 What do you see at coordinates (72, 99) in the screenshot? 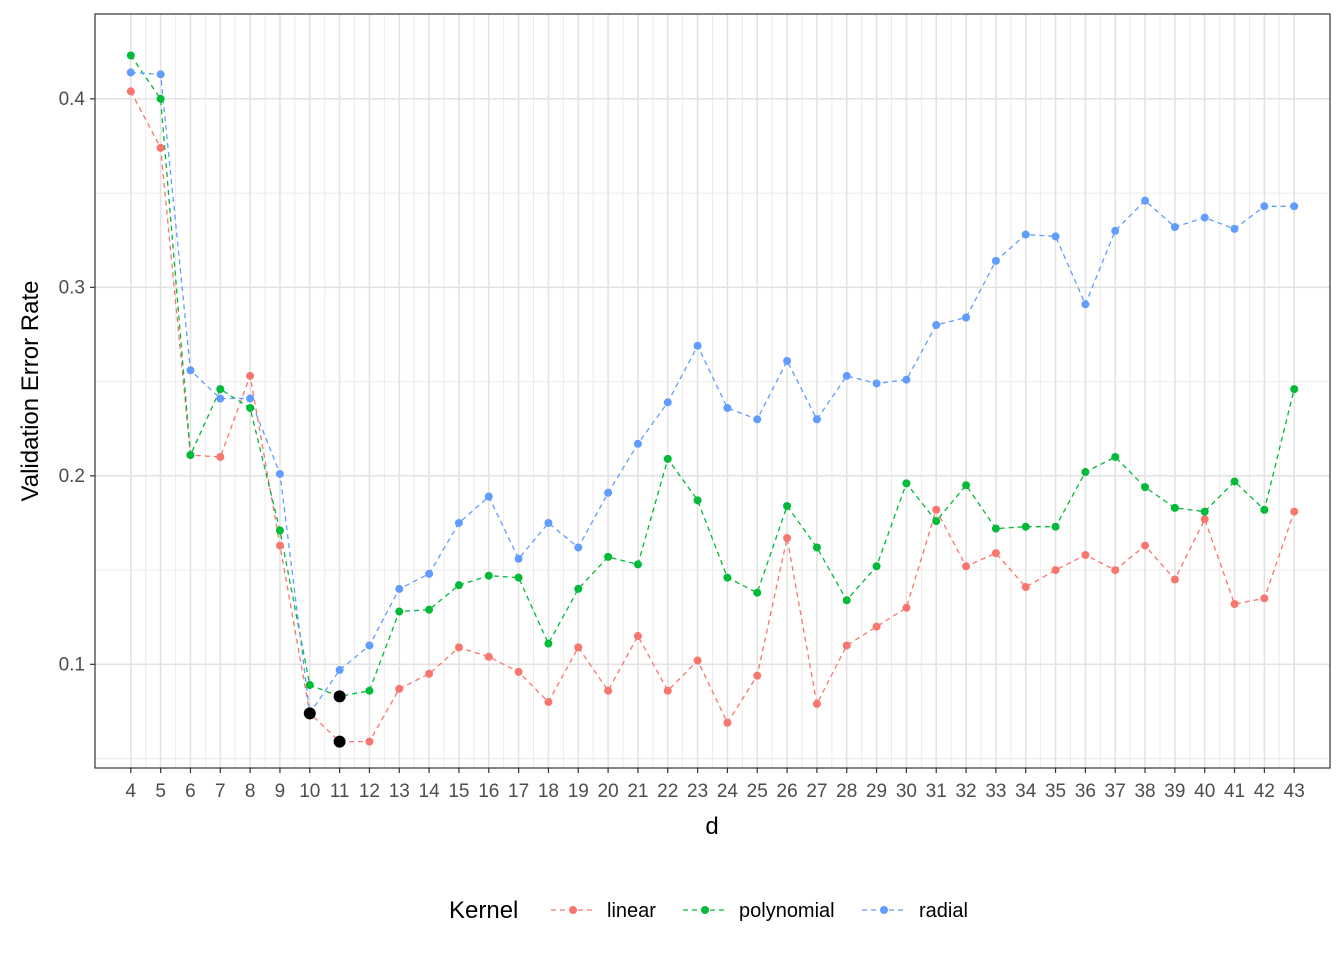
I see `y-tick-label: 0.4` at bounding box center [72, 99].